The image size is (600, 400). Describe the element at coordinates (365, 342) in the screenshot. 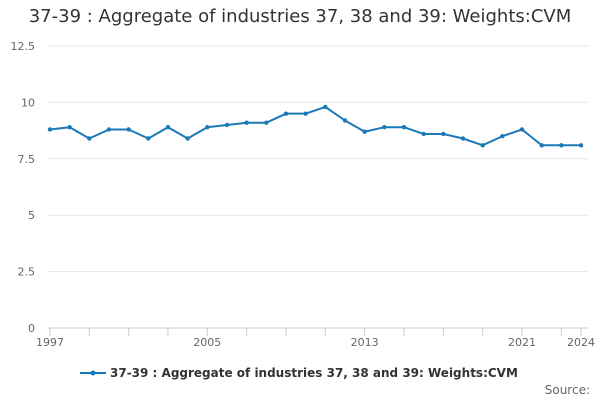

I see `x-tick-label: 2013` at that location.